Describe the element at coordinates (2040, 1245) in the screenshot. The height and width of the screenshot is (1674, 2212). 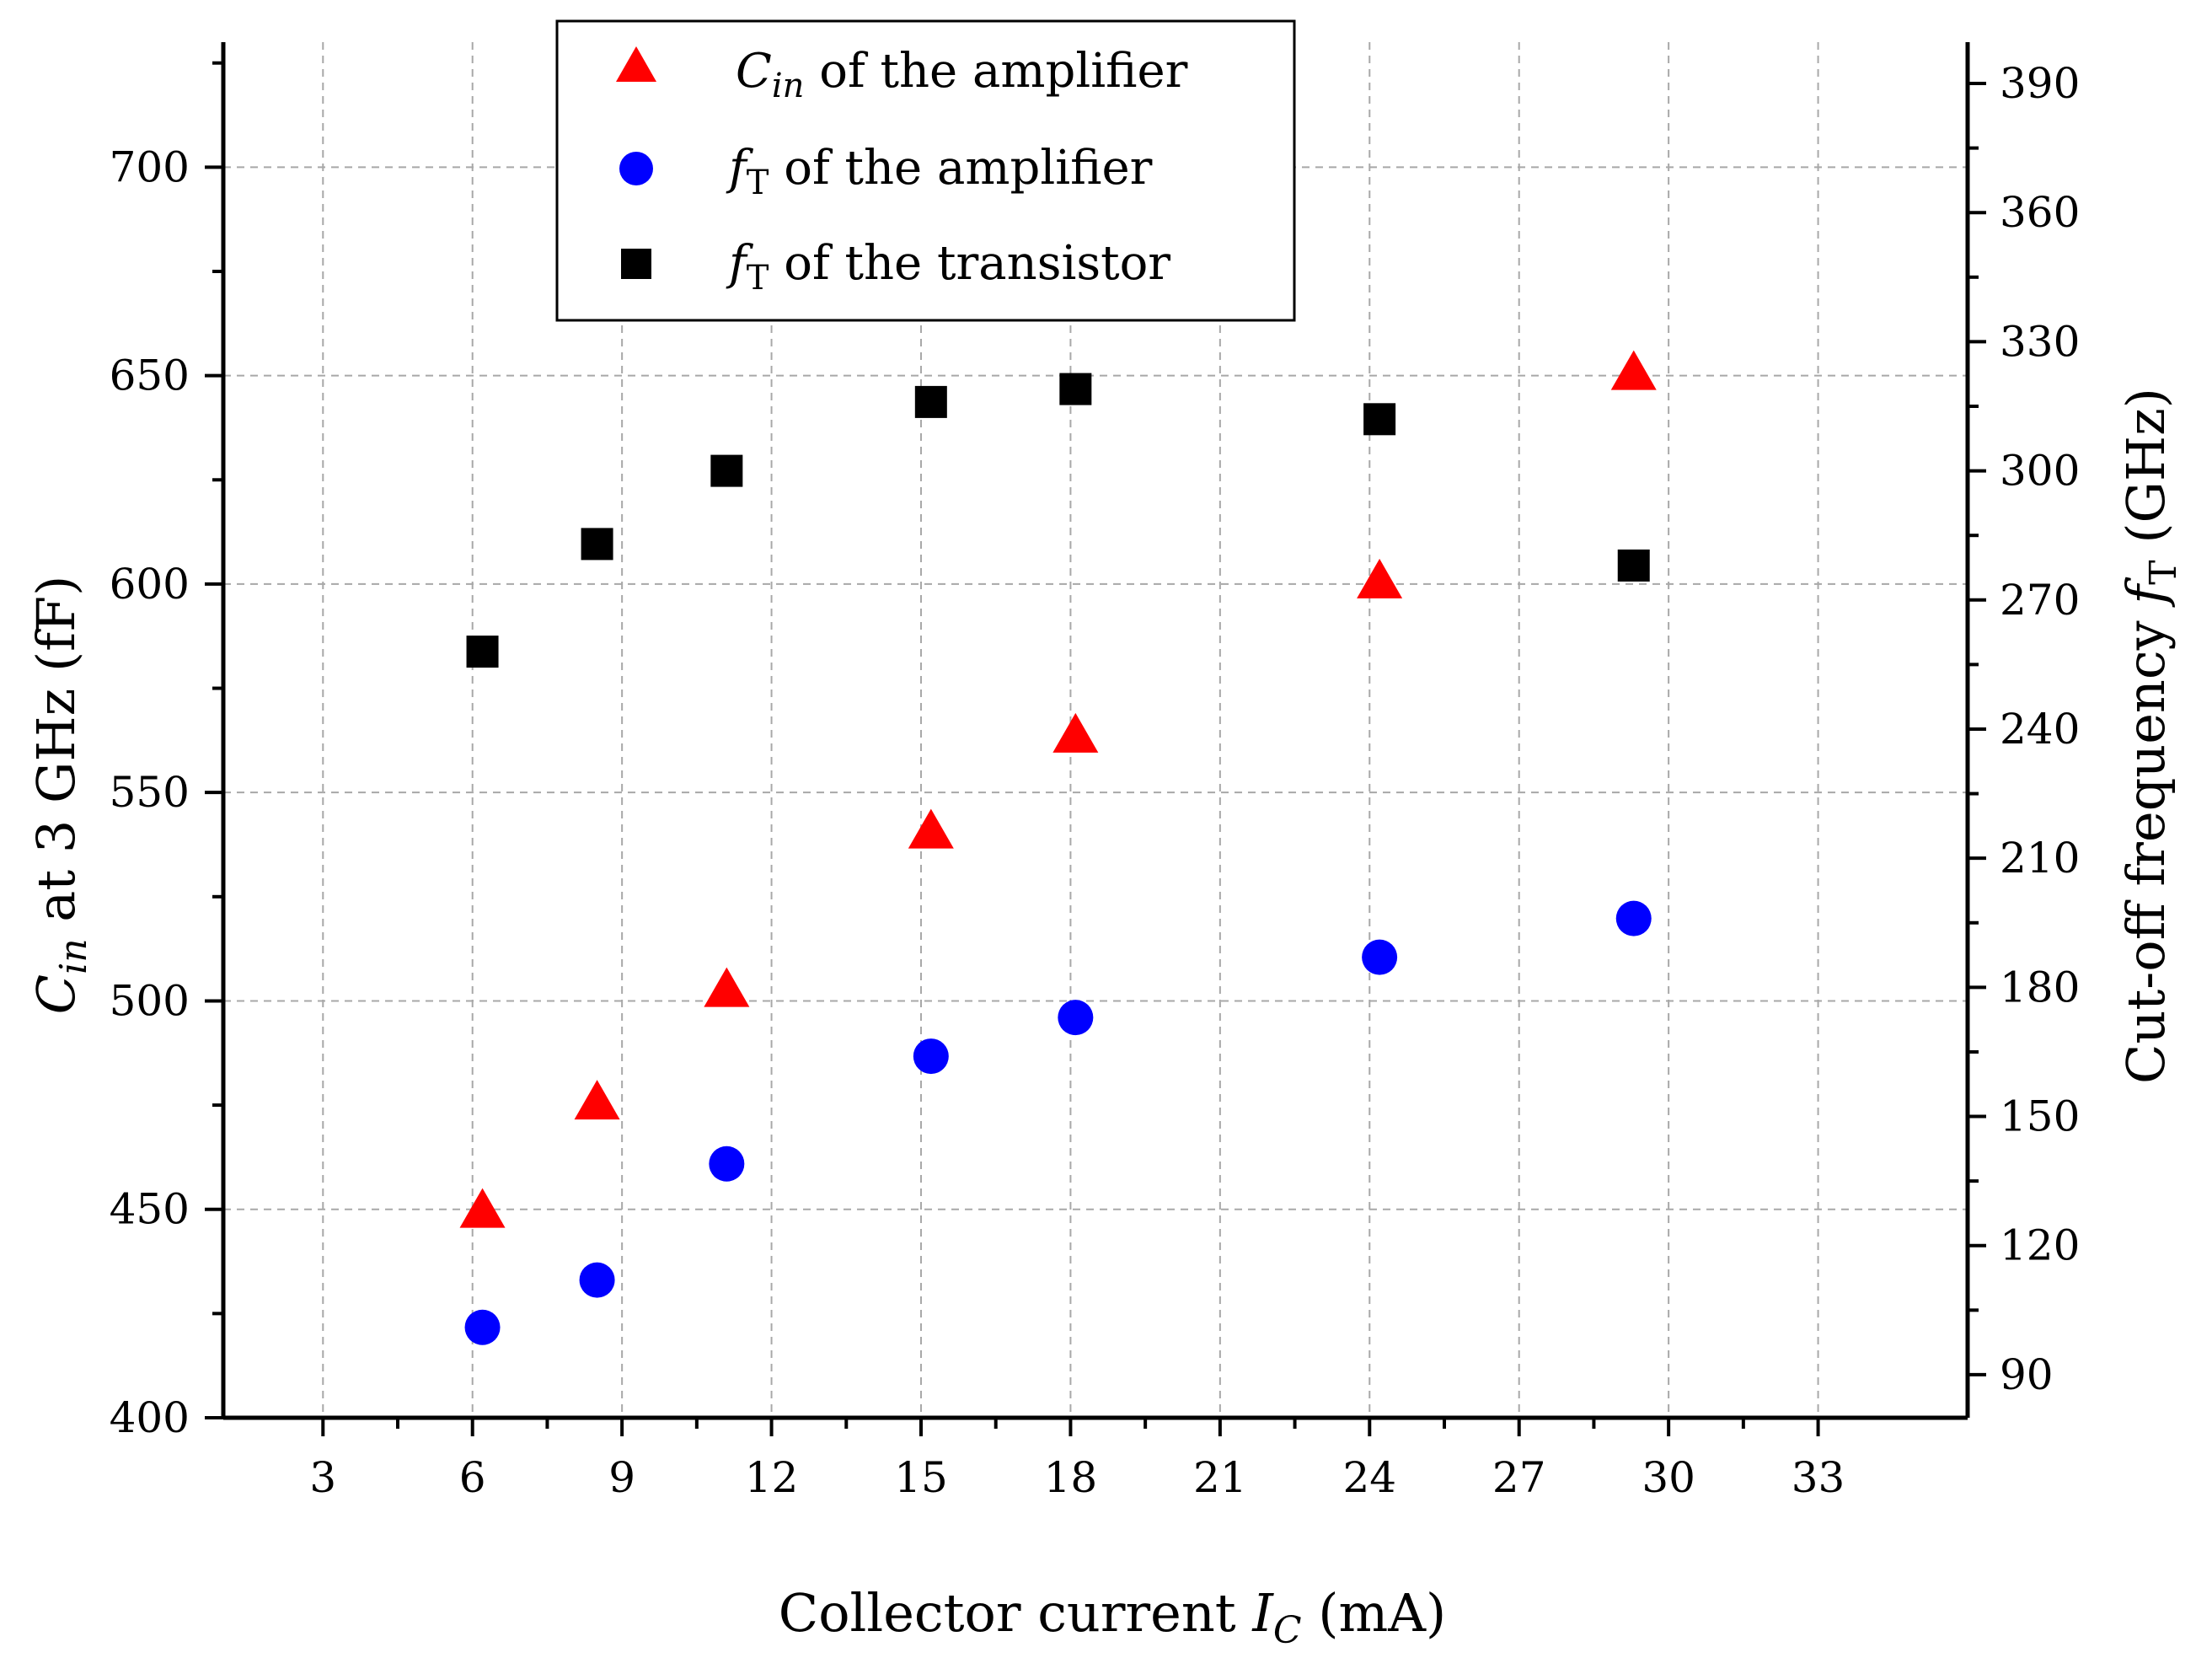
I see `y-right-tick-label: 120` at that location.